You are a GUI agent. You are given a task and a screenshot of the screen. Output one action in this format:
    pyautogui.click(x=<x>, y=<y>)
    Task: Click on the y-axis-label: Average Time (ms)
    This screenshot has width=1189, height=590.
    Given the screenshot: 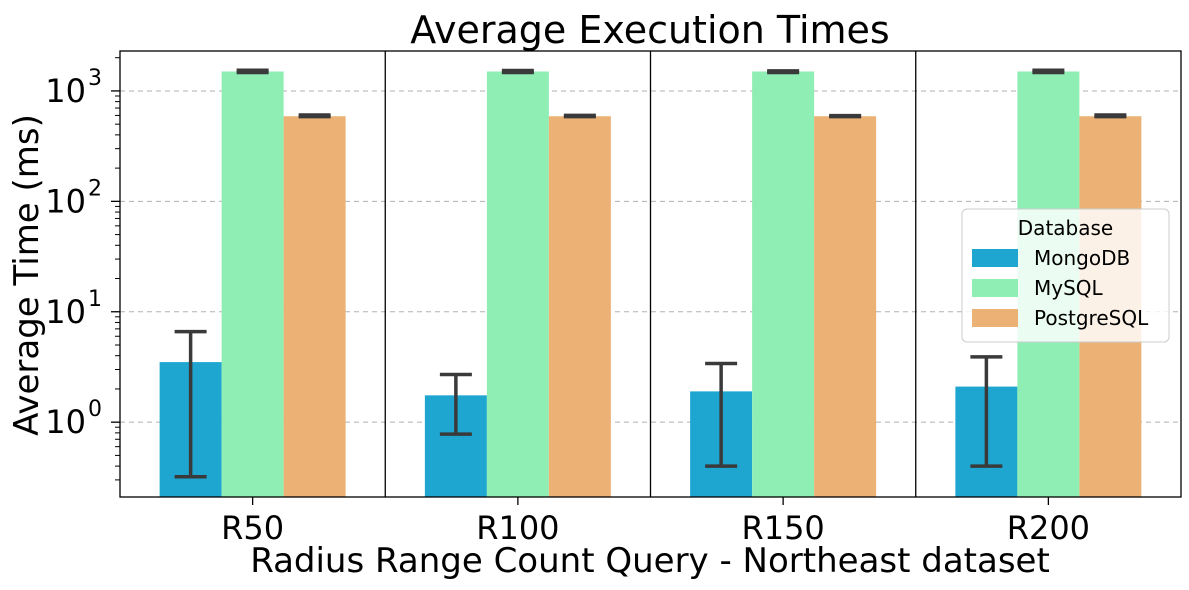 What is the action you would take?
    pyautogui.click(x=27, y=275)
    